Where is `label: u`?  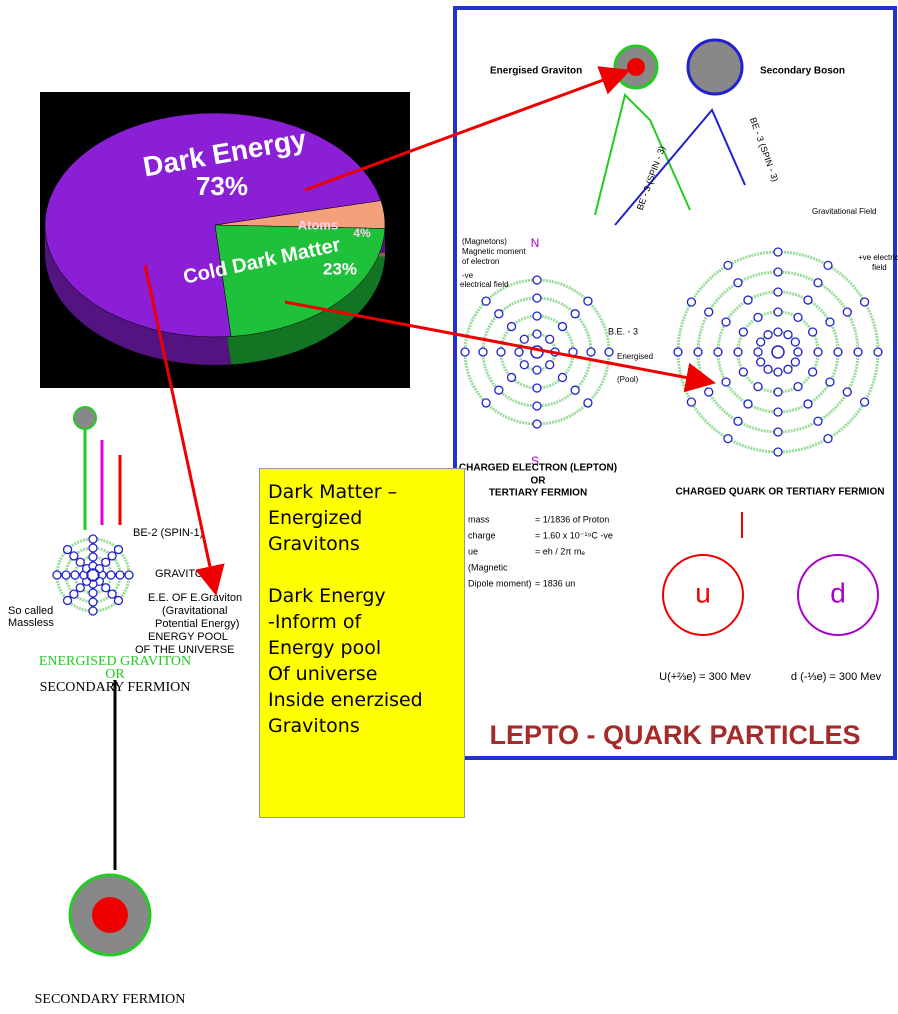
label: u is located at coordinates (703, 592).